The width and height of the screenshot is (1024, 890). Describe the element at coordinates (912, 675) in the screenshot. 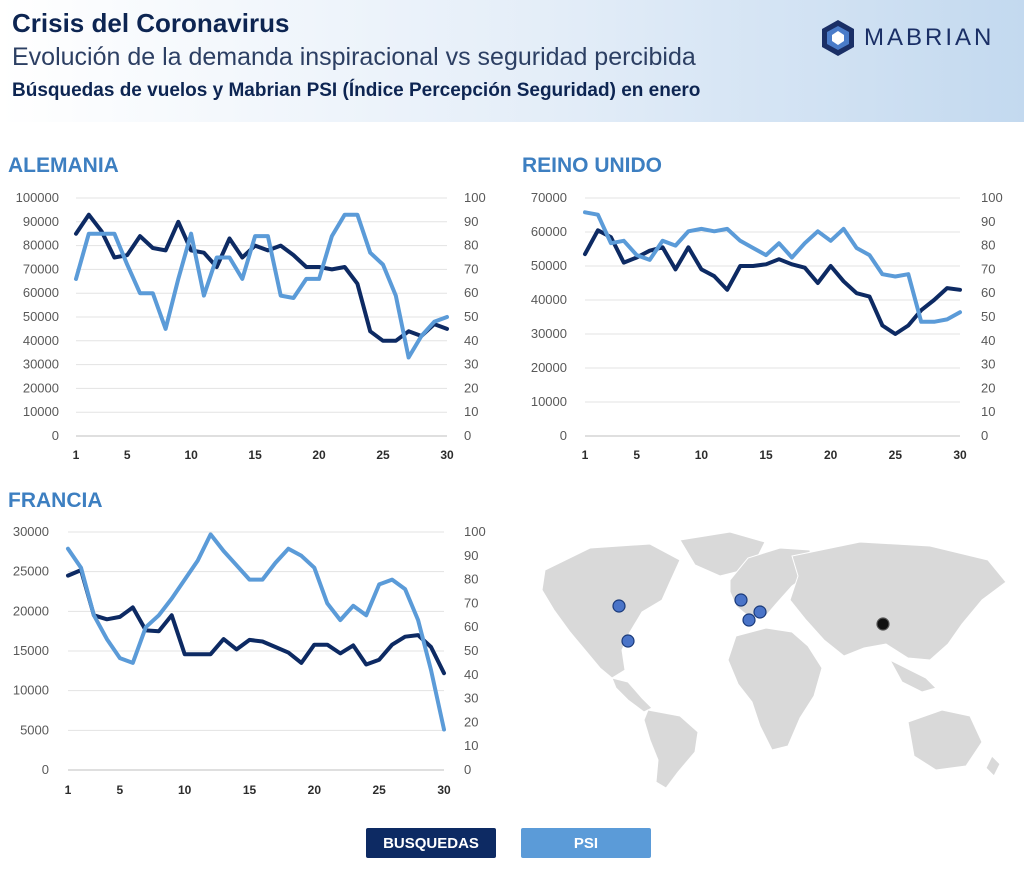

I see `map-southeast-asia` at that location.